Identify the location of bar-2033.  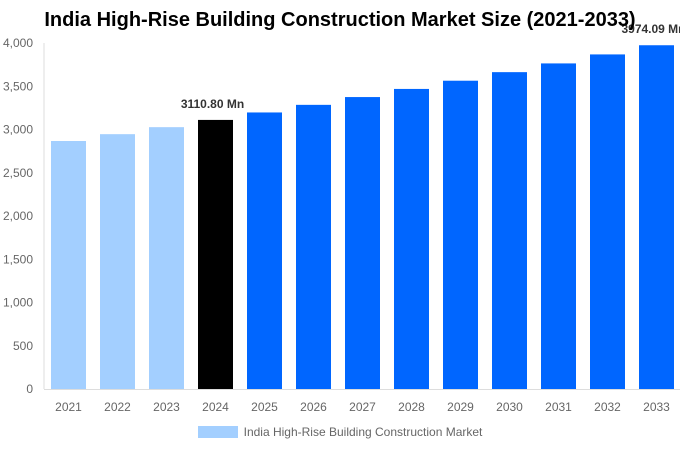
(656, 217).